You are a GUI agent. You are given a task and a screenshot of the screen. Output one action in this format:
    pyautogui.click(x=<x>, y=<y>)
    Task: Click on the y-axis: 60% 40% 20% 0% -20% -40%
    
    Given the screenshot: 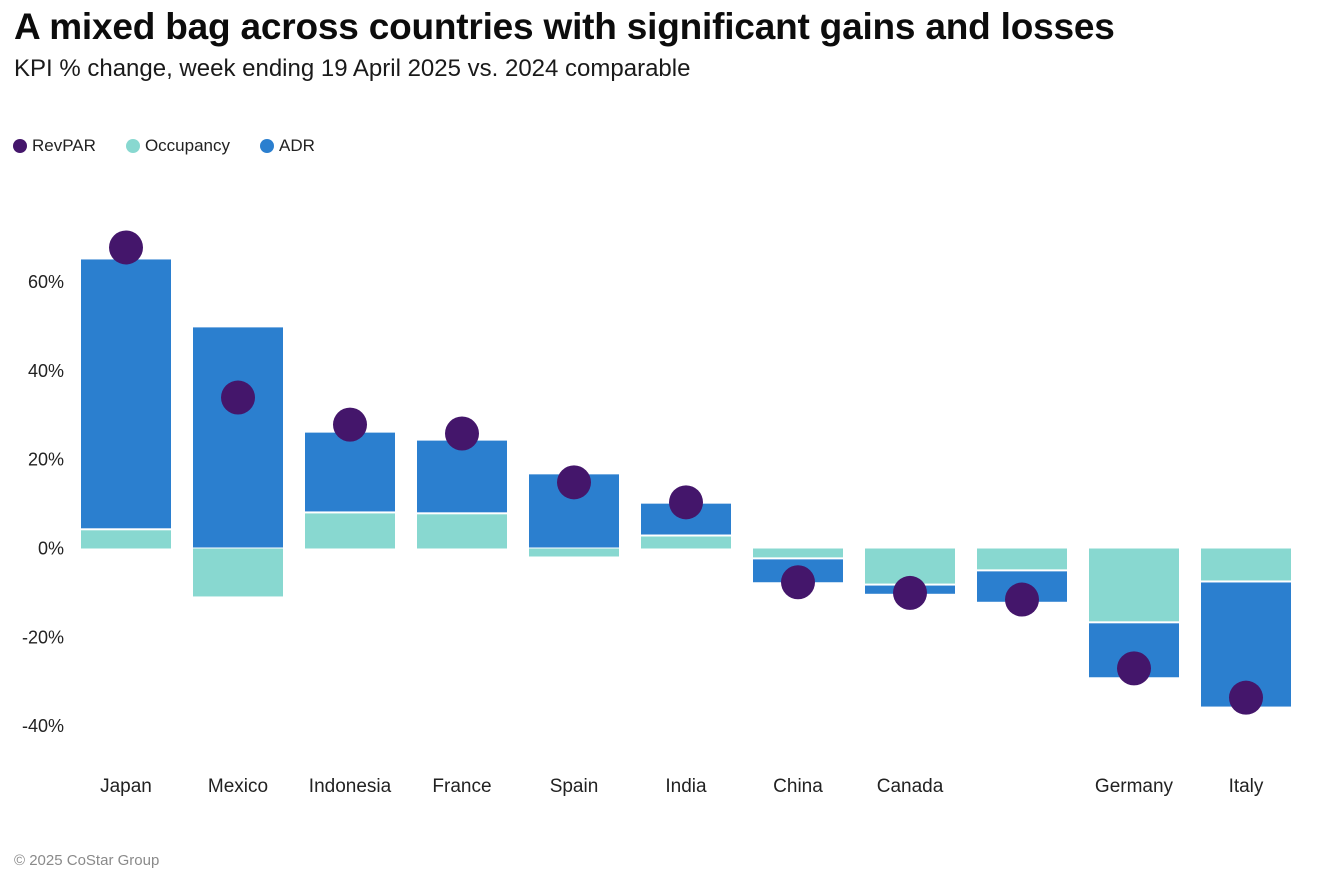 What is the action you would take?
    pyautogui.click(x=43, y=504)
    